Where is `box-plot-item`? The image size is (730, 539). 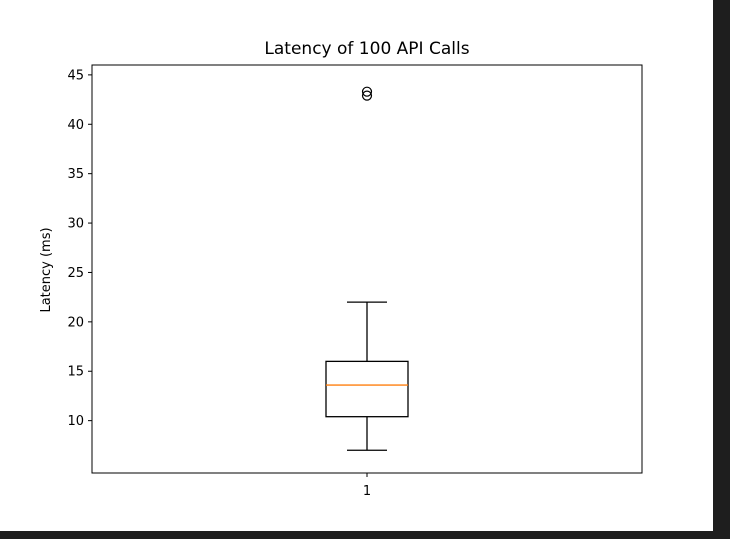 box-plot-item is located at coordinates (367, 268).